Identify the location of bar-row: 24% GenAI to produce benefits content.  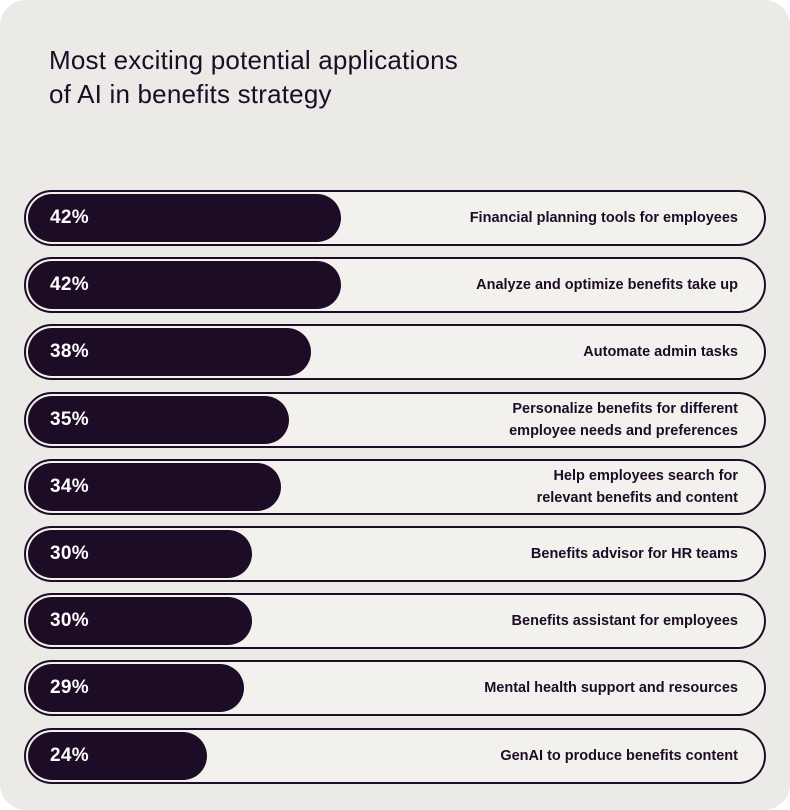
(395, 756).